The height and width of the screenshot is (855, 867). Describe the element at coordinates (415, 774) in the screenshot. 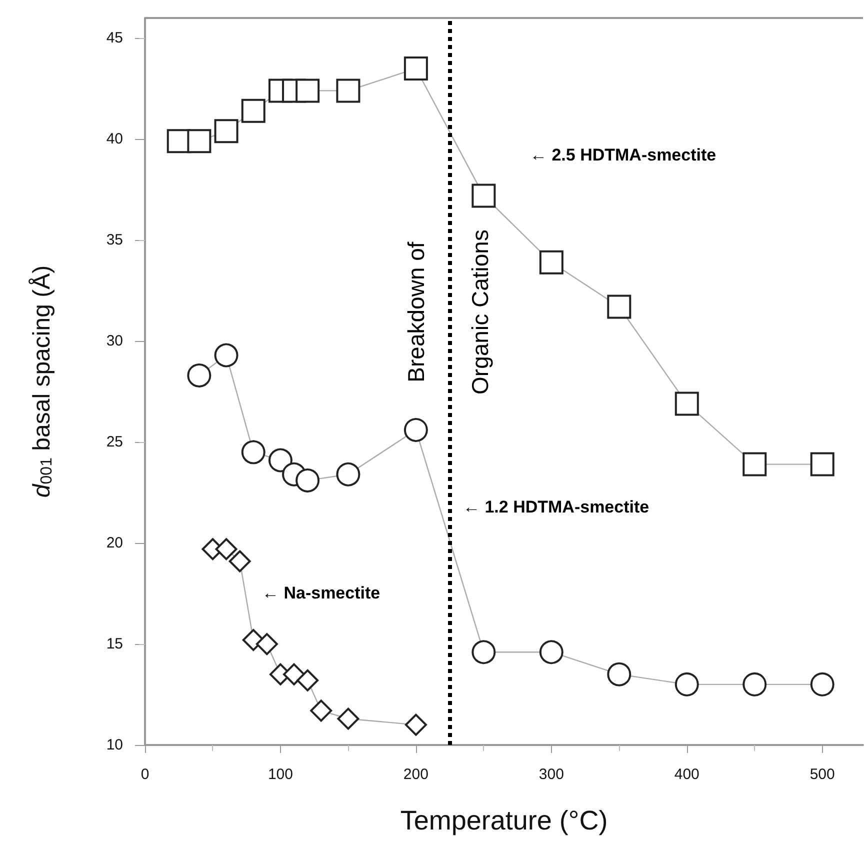

I see `x-tick-label: 200` at that location.